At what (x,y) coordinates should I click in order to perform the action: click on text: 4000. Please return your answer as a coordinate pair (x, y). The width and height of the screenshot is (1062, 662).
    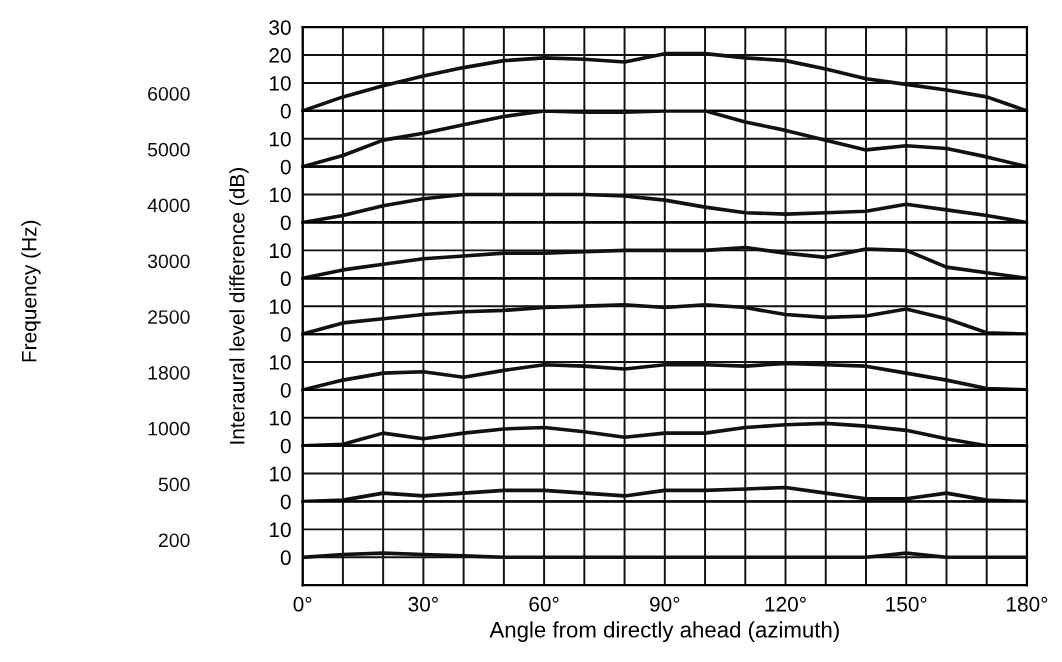
    Looking at the image, I should click on (168, 205).